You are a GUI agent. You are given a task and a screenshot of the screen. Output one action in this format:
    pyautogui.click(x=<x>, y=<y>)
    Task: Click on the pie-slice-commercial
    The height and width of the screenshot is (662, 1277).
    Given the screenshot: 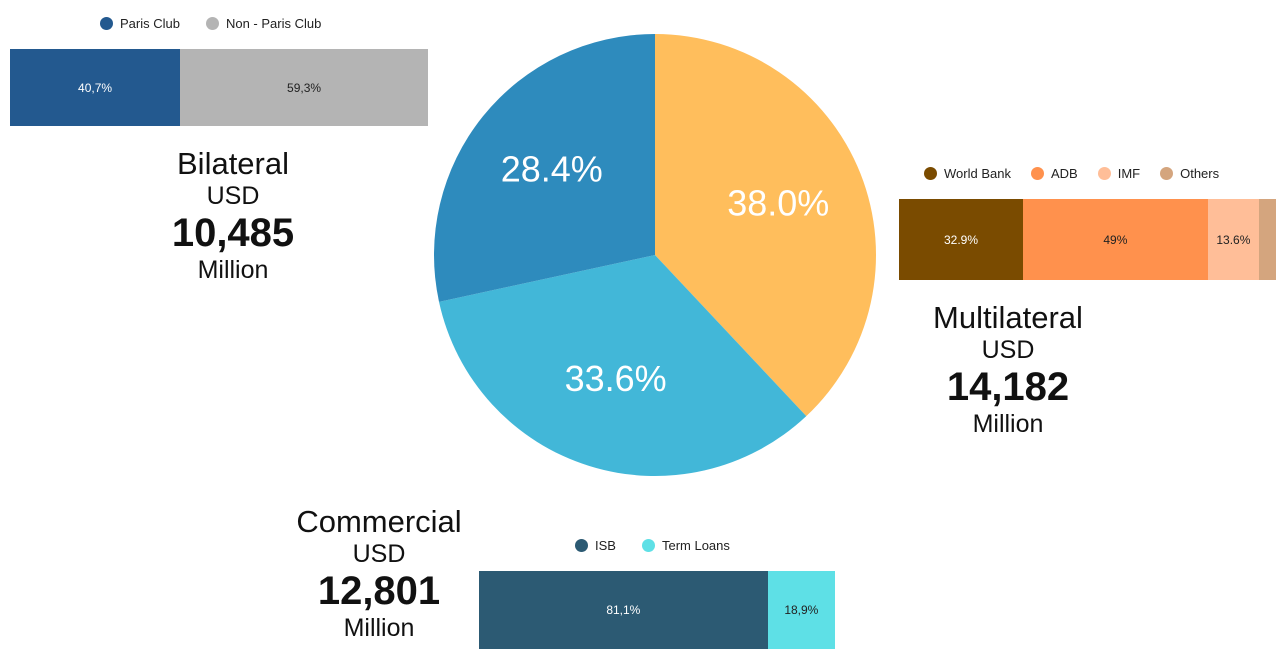 What is the action you would take?
    pyautogui.click(x=623, y=366)
    